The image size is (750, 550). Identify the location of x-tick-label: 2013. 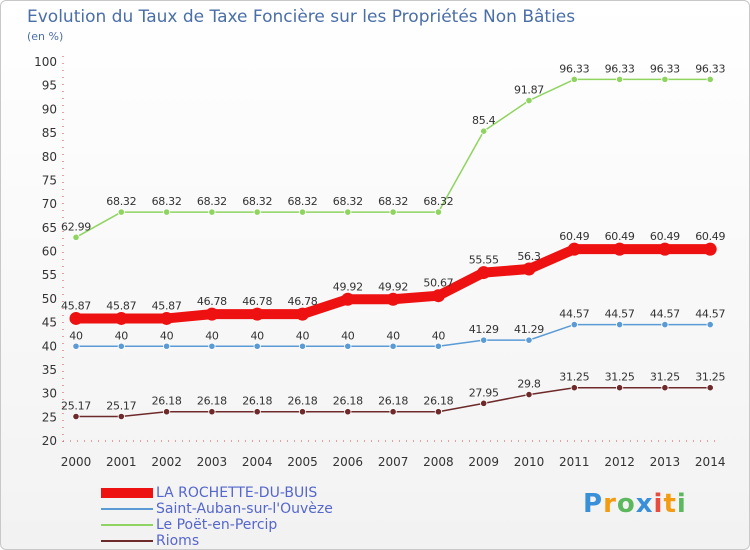
(665, 462).